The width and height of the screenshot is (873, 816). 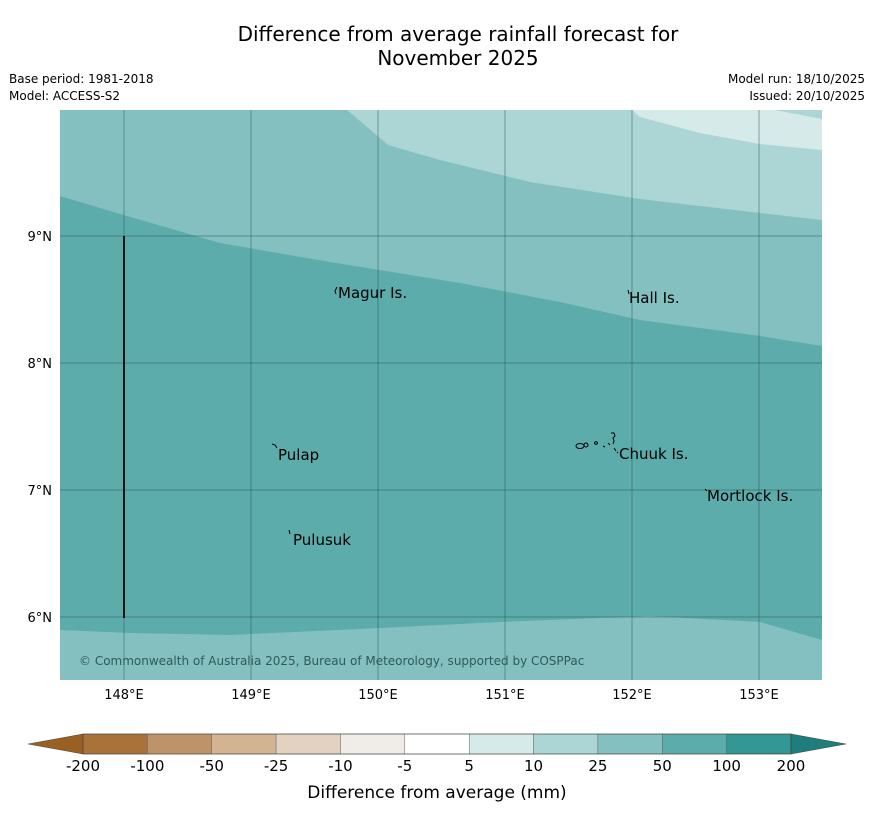 I want to click on pulap-island-shape, so click(x=274, y=446).